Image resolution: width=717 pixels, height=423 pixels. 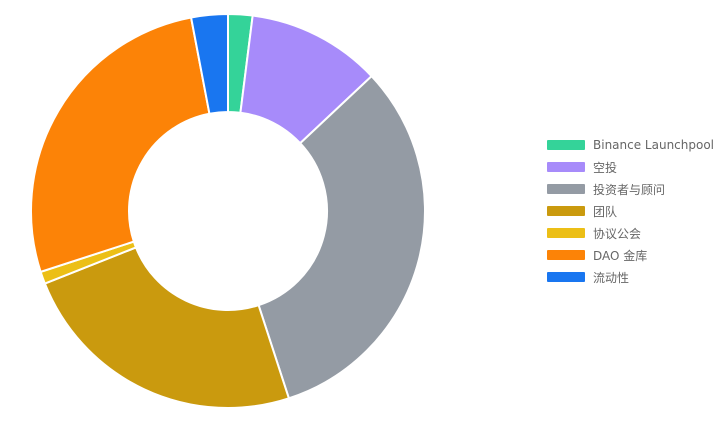 I want to click on legend-item-5: DAO 金库, so click(x=630, y=255).